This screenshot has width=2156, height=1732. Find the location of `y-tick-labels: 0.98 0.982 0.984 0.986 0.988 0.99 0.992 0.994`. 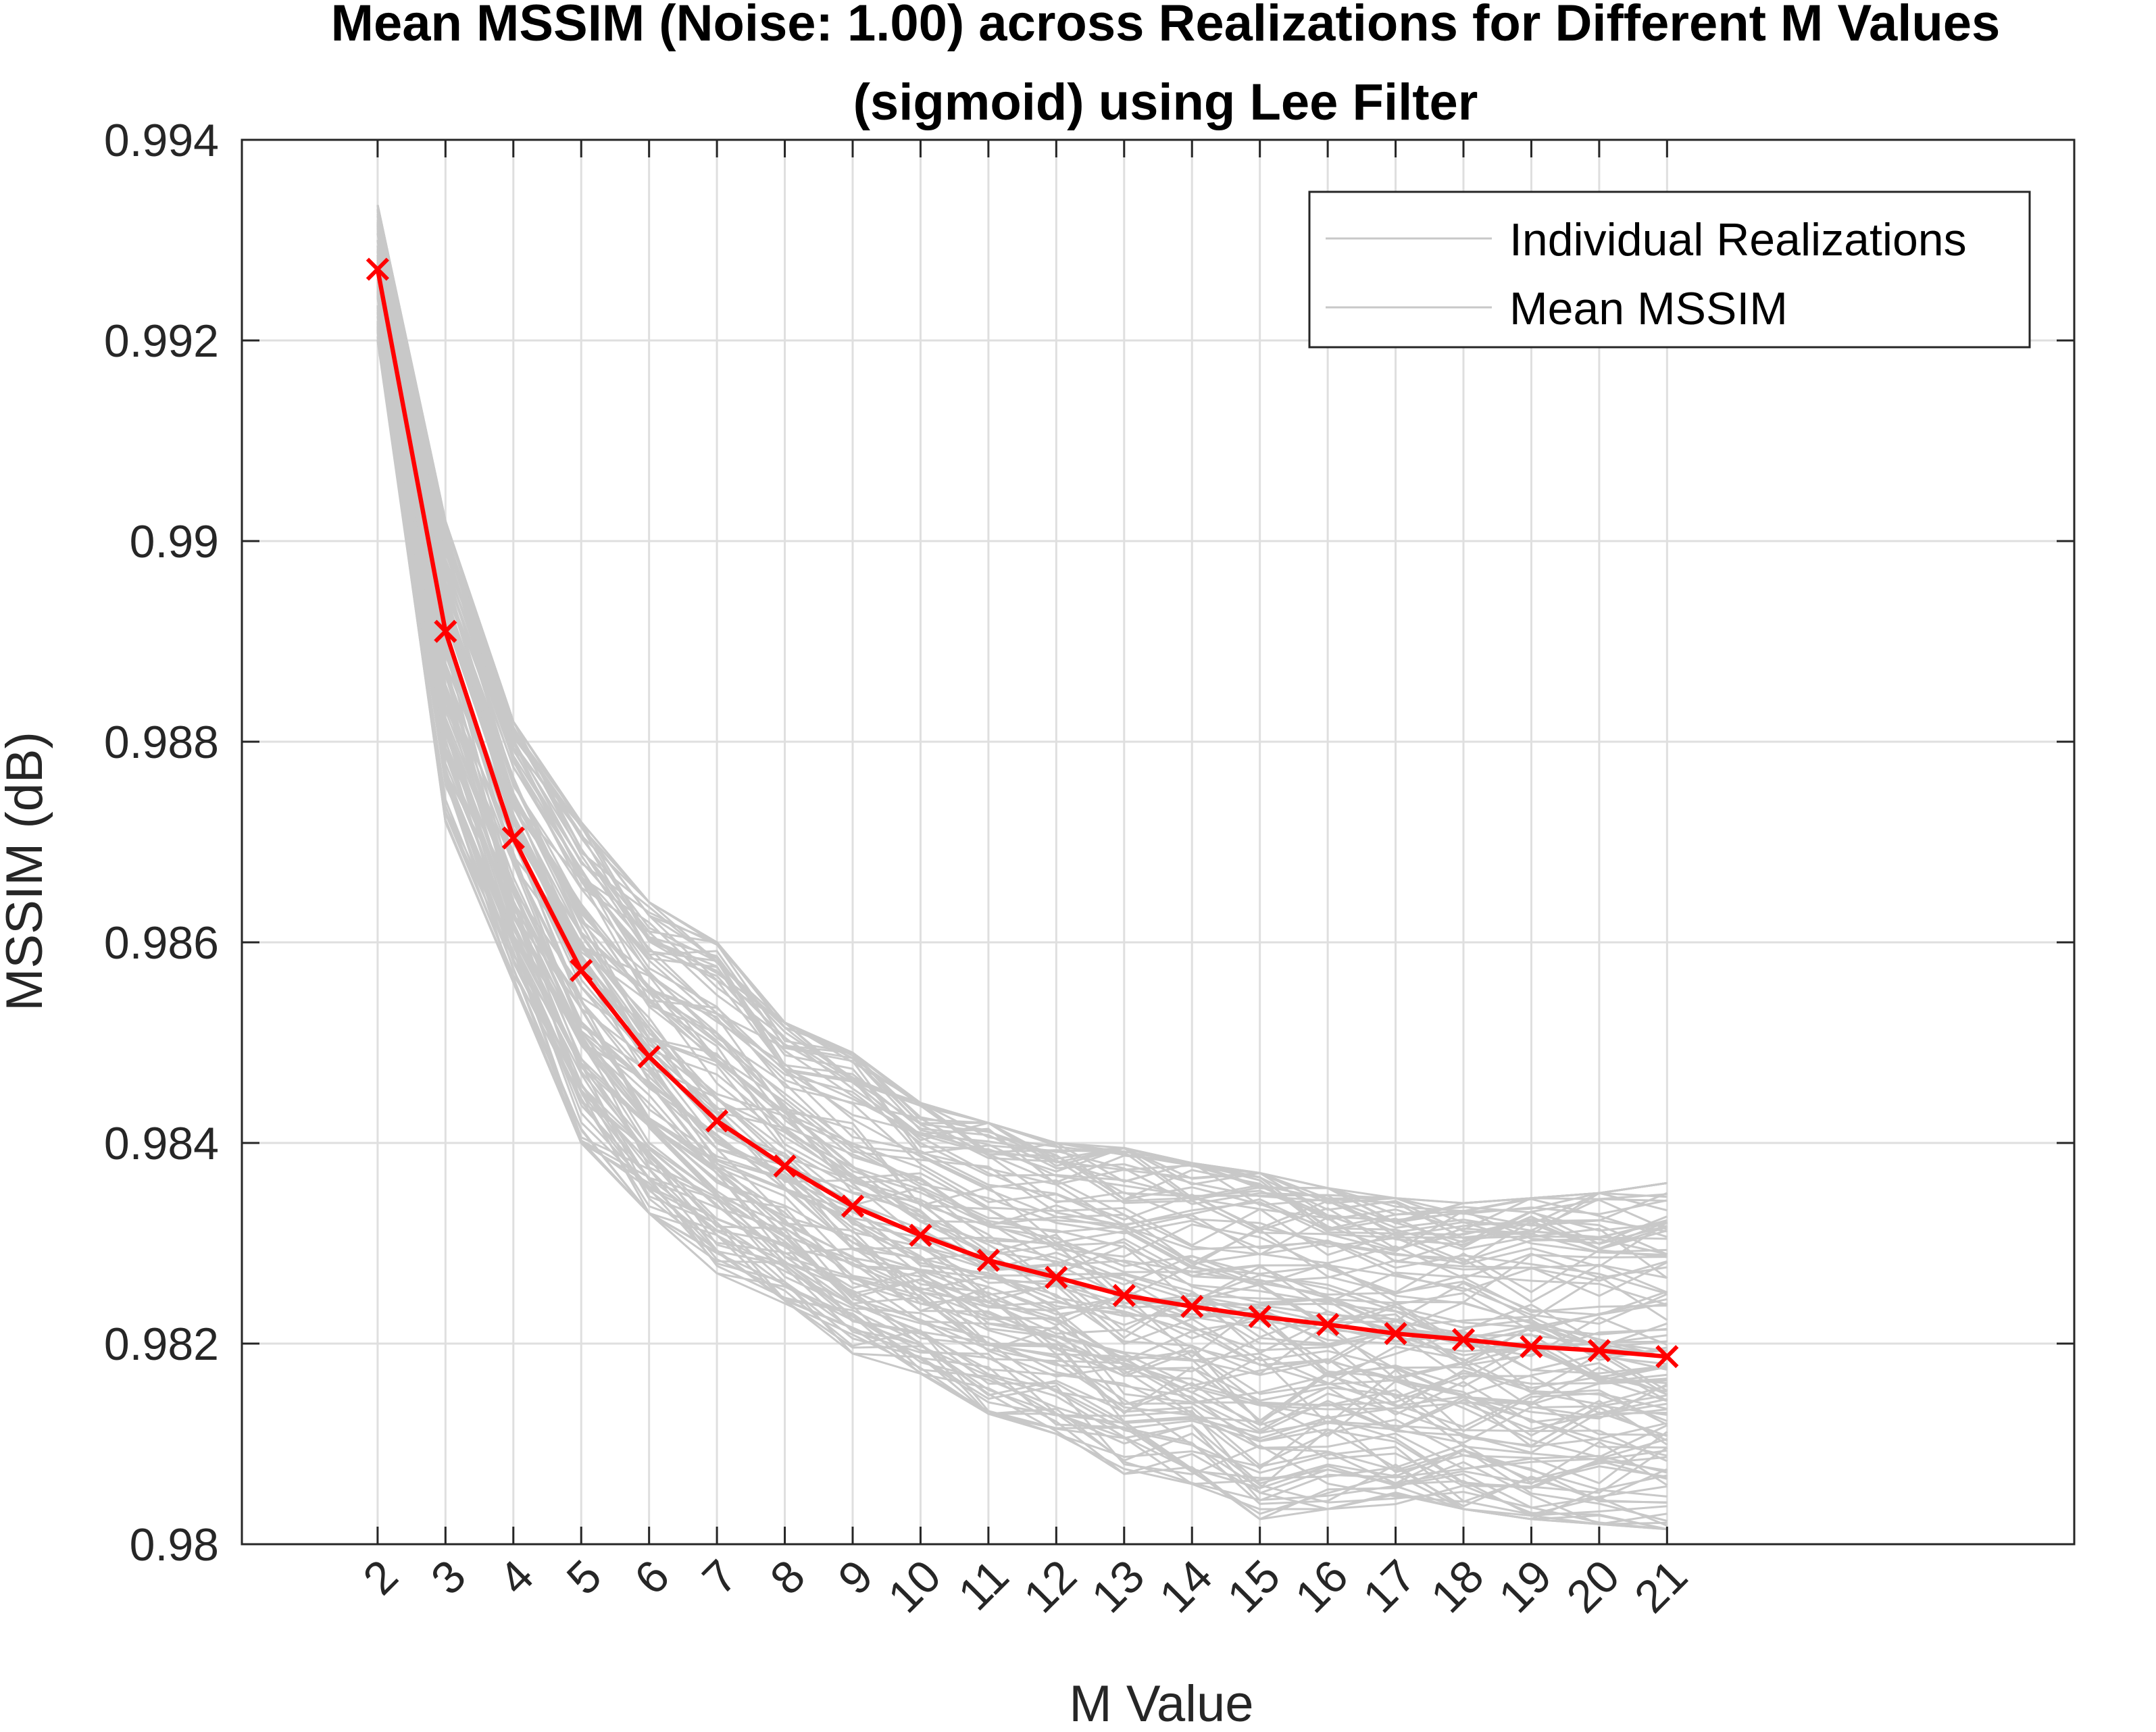

y-tick-labels: 0.98 0.982 0.984 0.986 0.988 0.99 0.992 0.994 is located at coordinates (161, 843).